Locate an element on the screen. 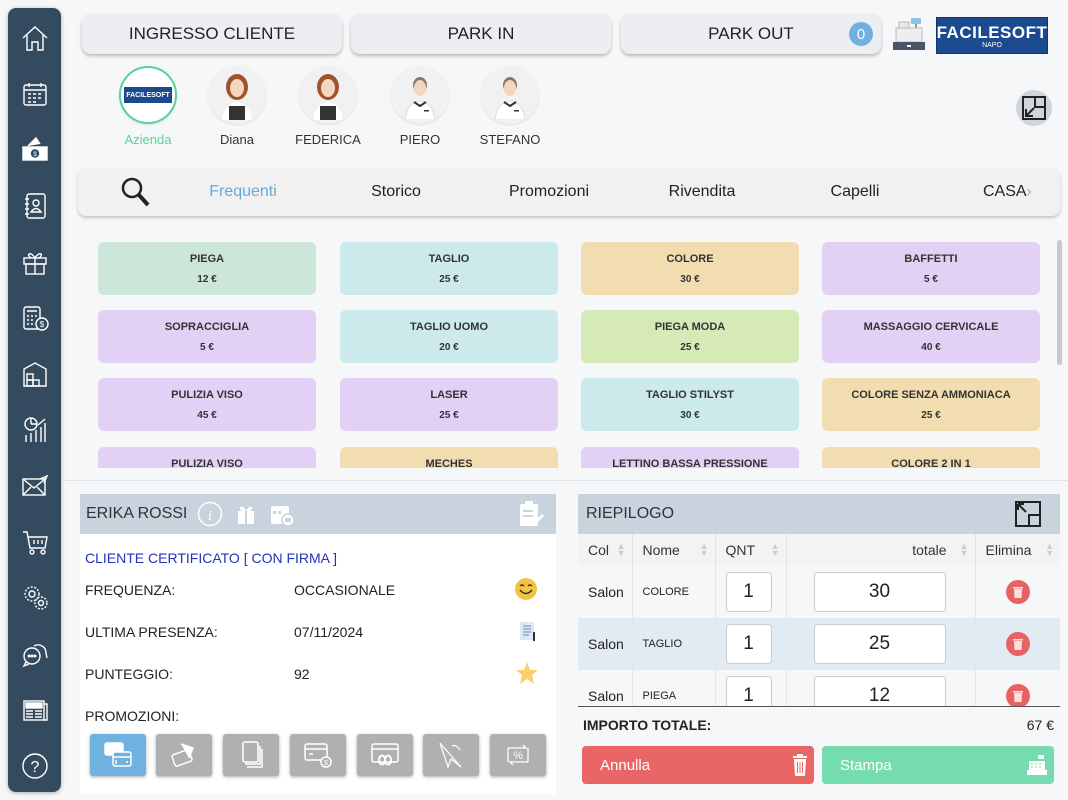  column-header-totale: totale ▲ ▼ is located at coordinates (881, 550).